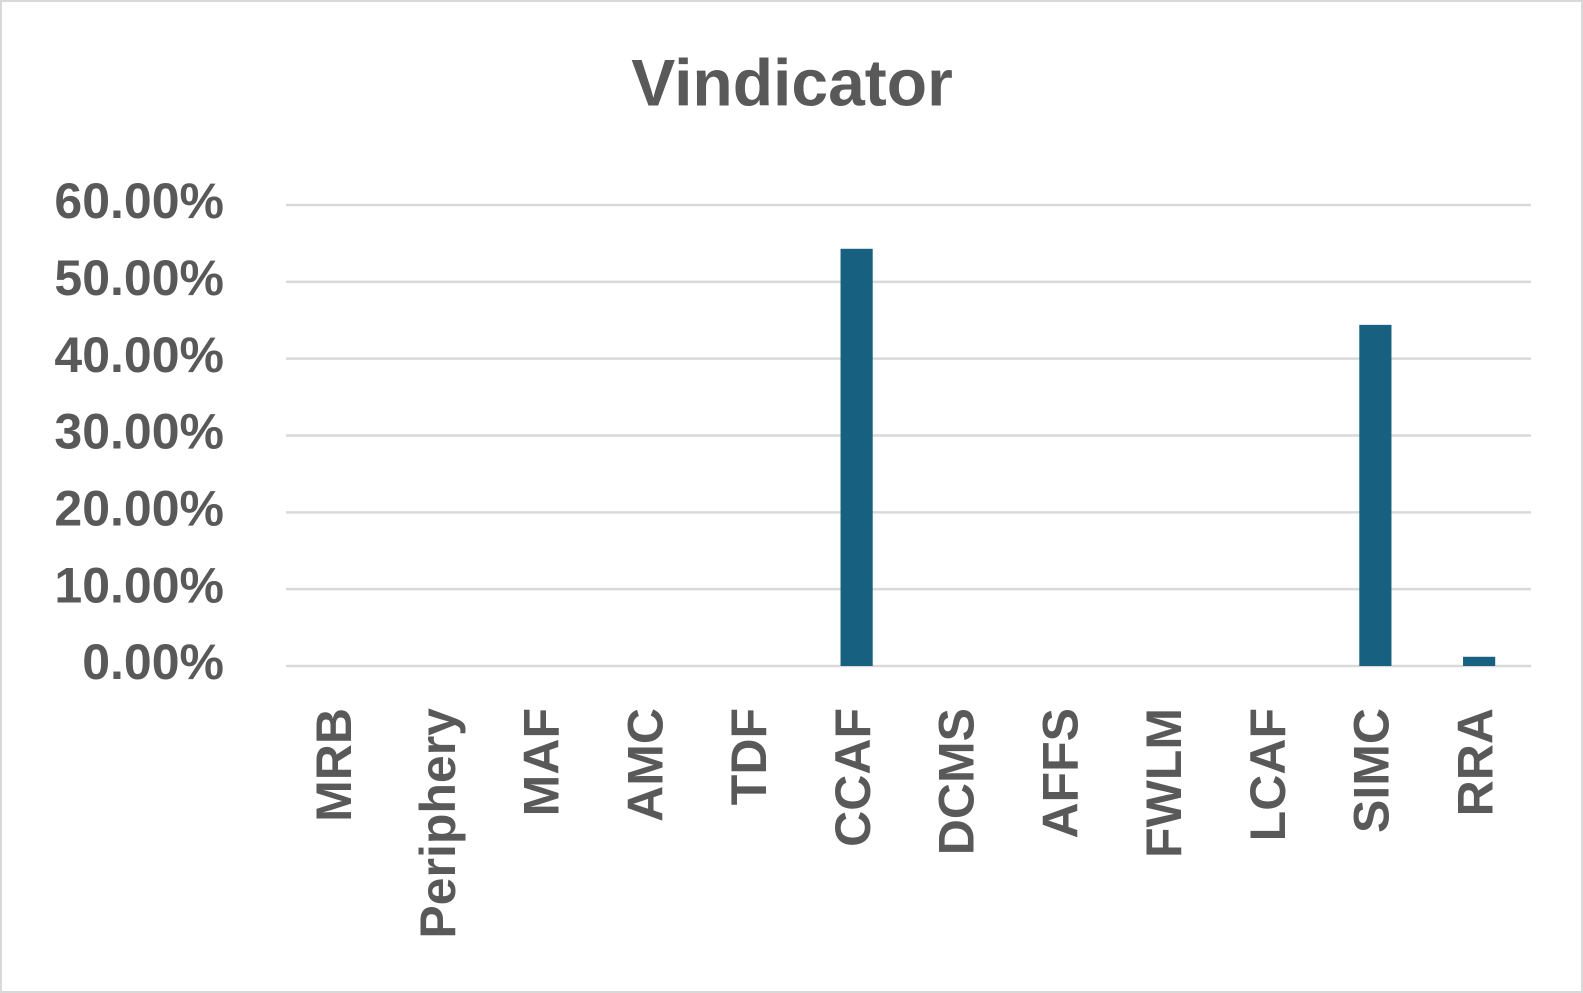 This screenshot has height=993, width=1583. I want to click on x-tick-label: Periphery, so click(438, 823).